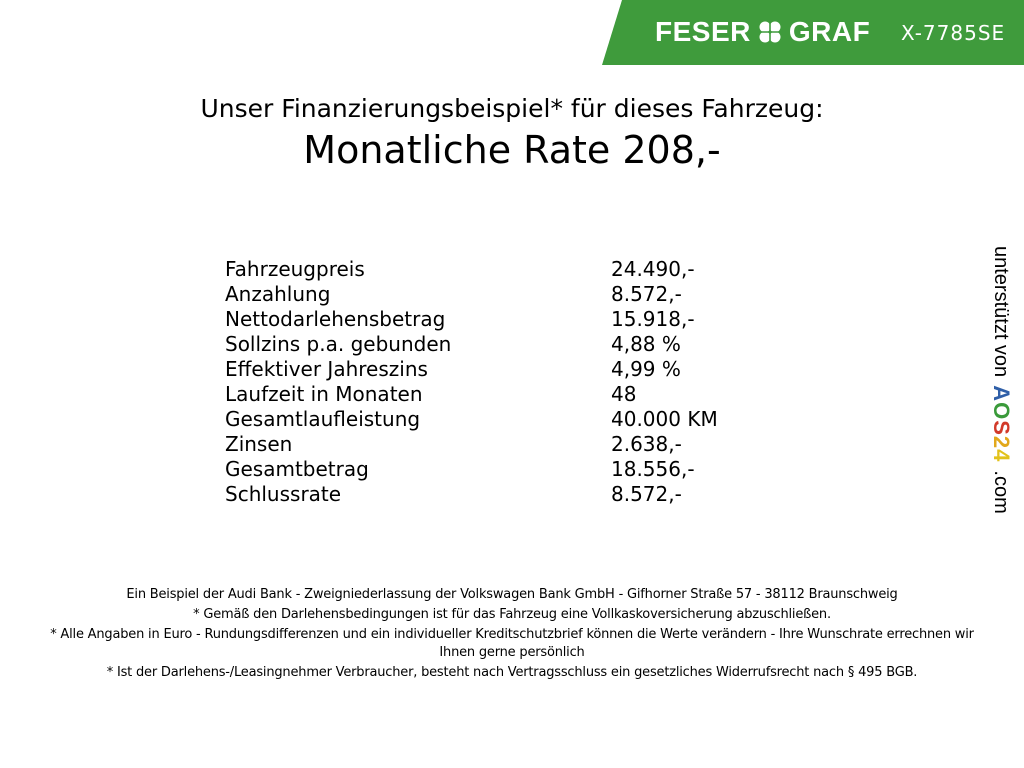 The height and width of the screenshot is (768, 1024). Describe the element at coordinates (664, 419) in the screenshot. I see `row-value: 40.000 KM` at that location.